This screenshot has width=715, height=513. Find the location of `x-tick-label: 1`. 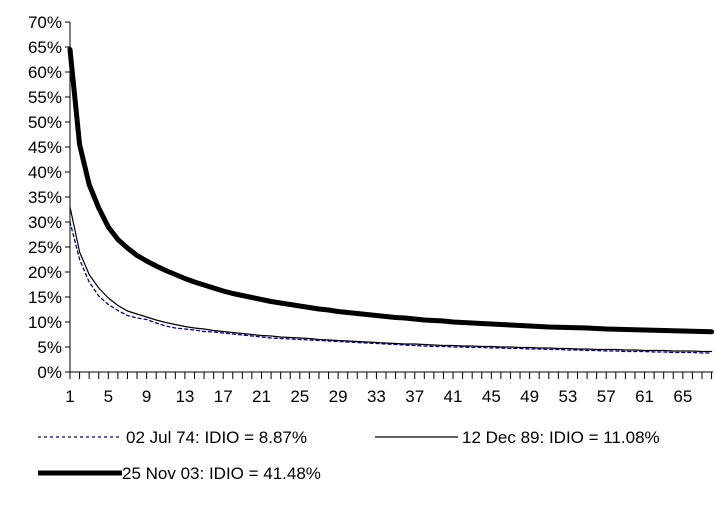

x-tick-label: 1 is located at coordinates (69, 396).